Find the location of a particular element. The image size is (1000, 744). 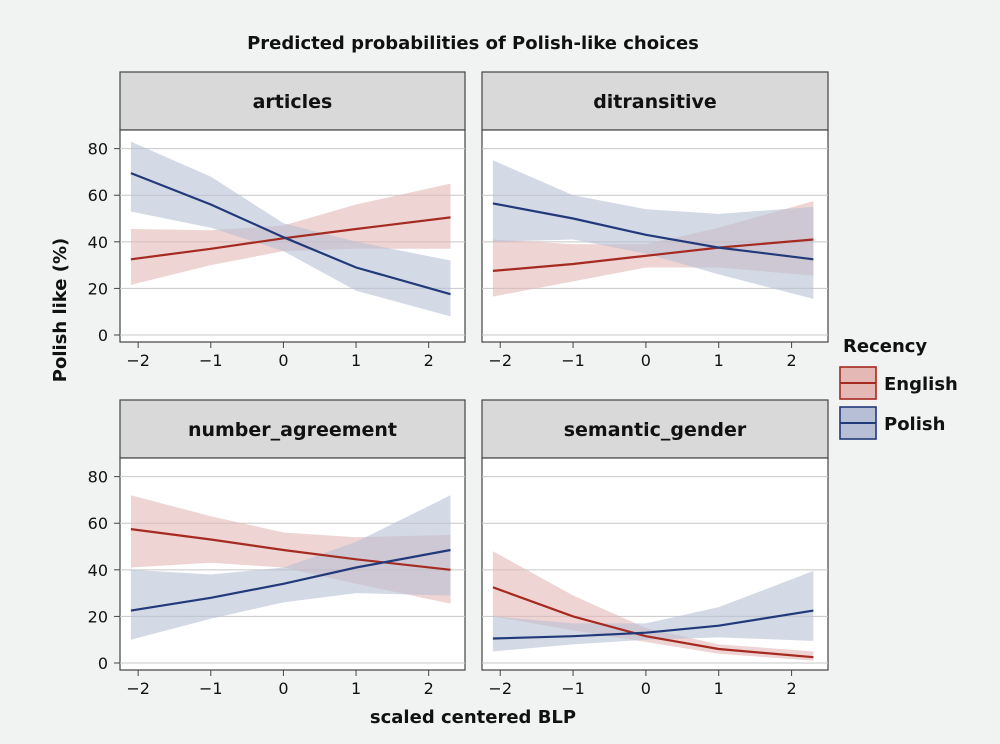

legend: Recency English Polish is located at coordinates (898, 388).